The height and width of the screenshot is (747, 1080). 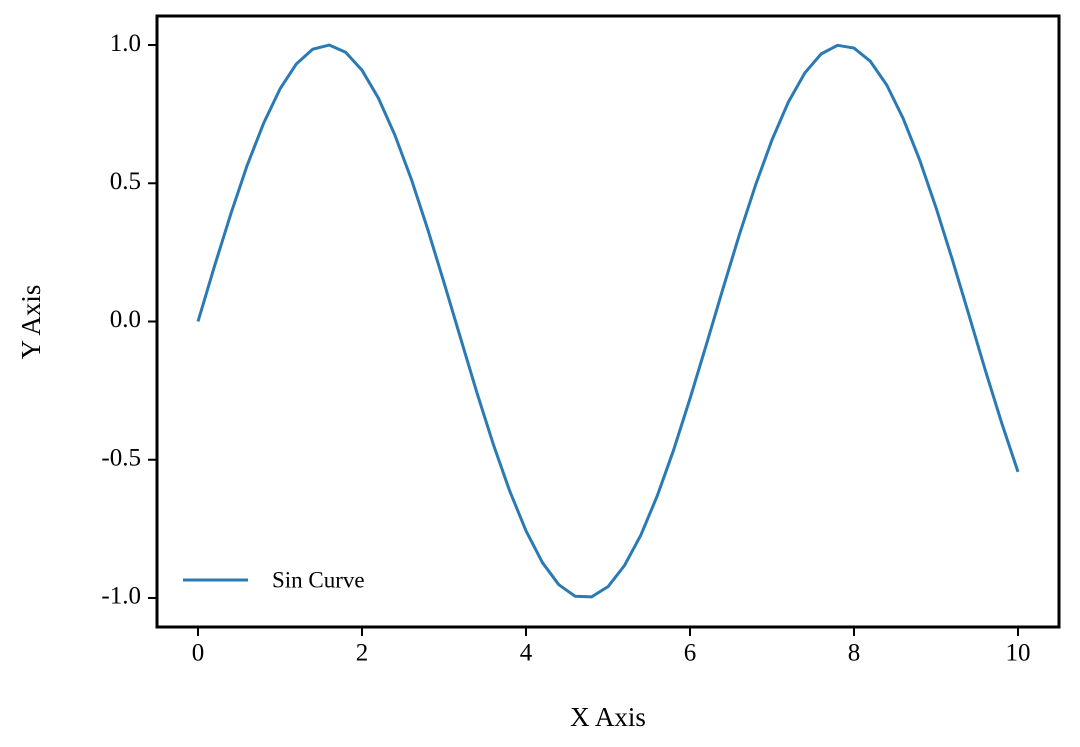 I want to click on x-tick-label: 8, so click(x=854, y=653).